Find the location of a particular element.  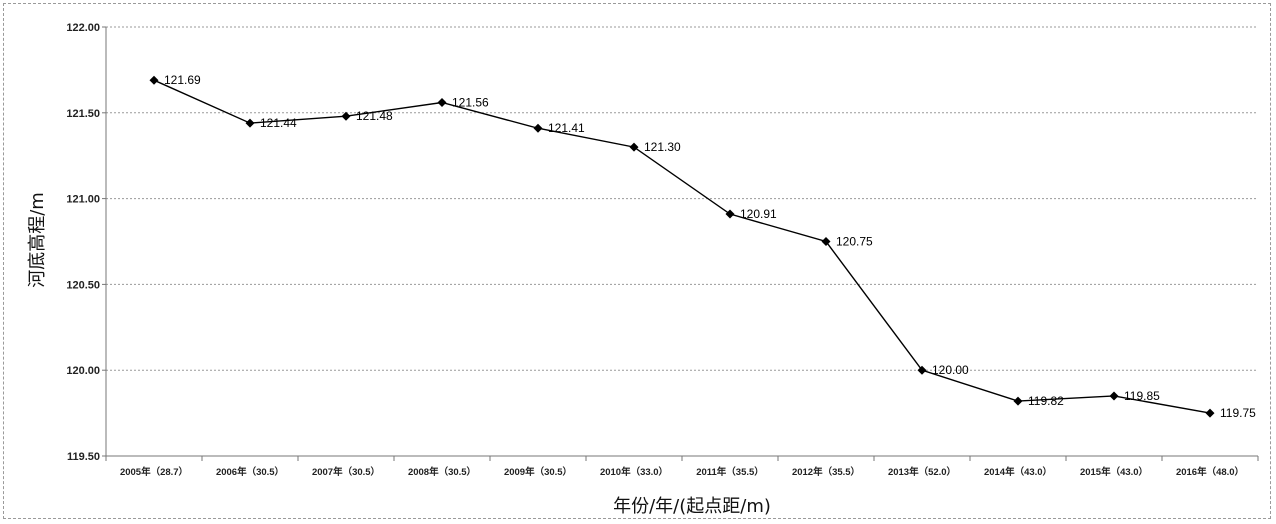

x-tick-label: 2005年（28.7） is located at coordinates (154, 472).